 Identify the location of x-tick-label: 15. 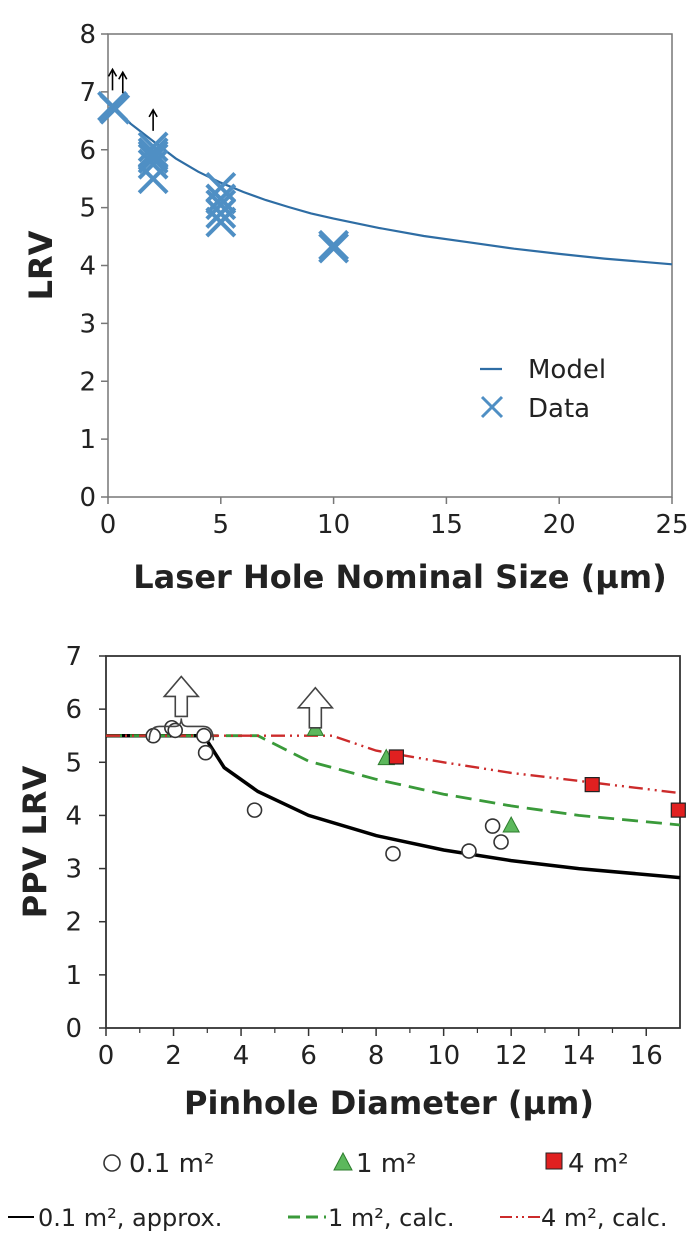
(446, 525).